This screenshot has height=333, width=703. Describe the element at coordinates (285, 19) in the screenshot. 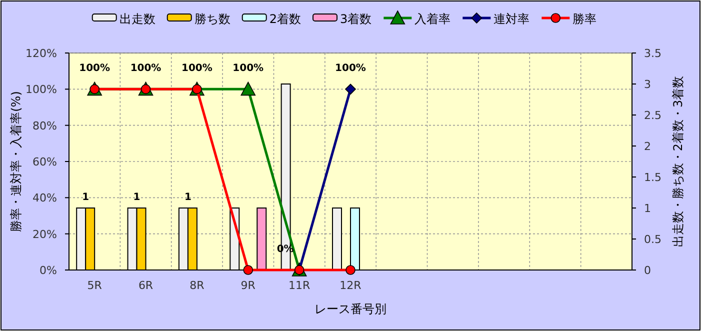

I see `legend-label: 2着数` at that location.